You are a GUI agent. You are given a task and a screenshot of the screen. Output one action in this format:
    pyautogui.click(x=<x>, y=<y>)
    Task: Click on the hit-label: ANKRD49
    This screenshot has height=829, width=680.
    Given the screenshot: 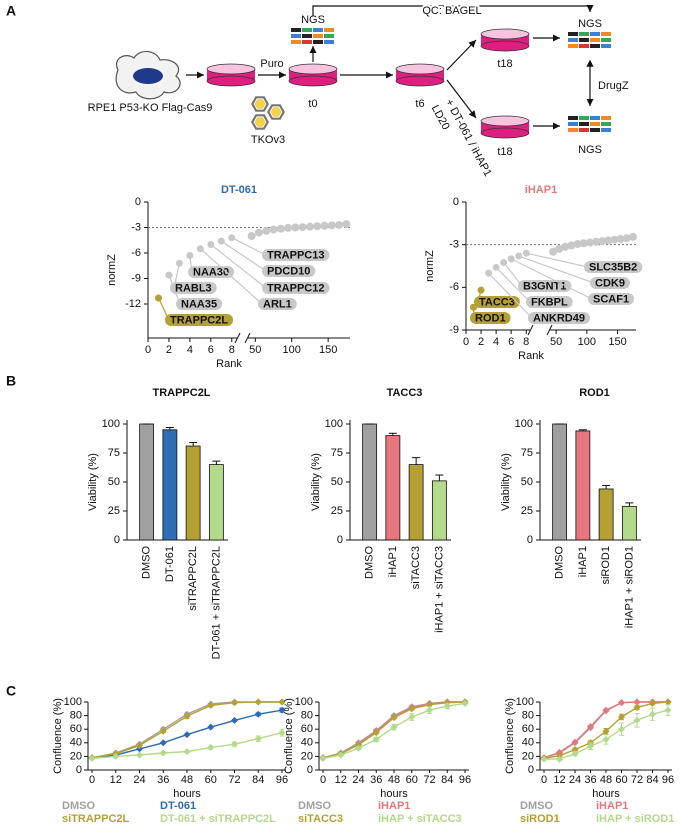 What is the action you would take?
    pyautogui.click(x=559, y=318)
    